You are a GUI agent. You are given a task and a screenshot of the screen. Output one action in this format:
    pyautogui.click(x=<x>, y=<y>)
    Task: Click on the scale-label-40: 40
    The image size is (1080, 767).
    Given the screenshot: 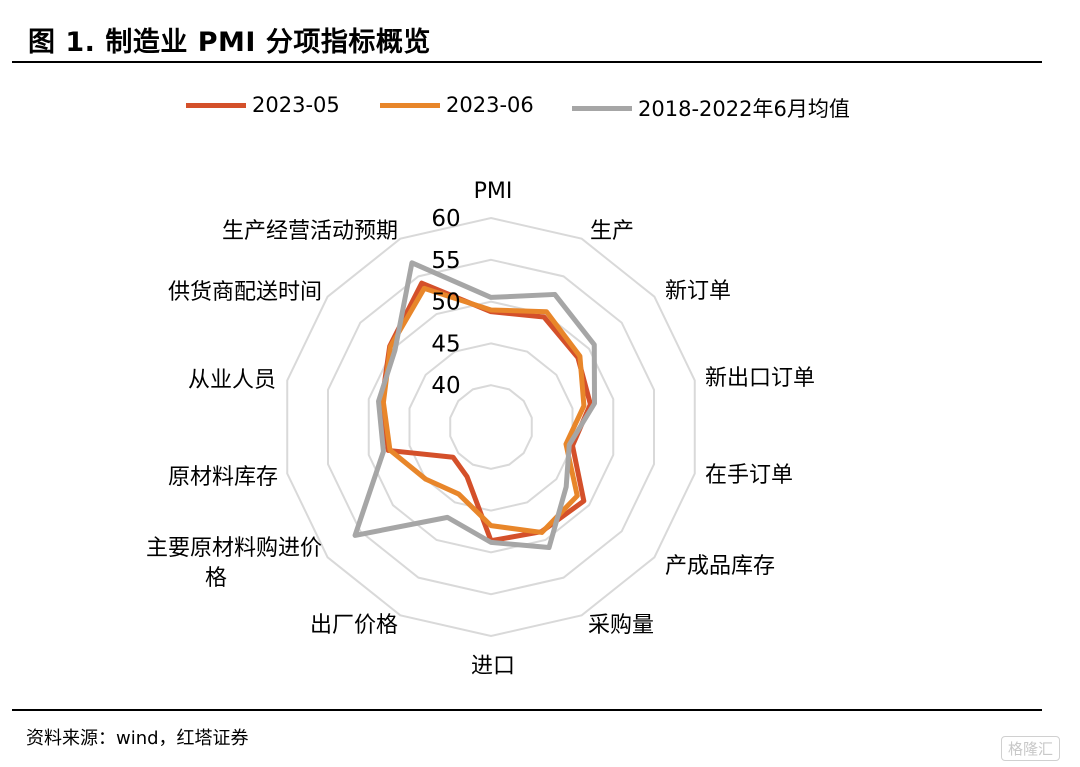 What is the action you would take?
    pyautogui.click(x=445, y=386)
    